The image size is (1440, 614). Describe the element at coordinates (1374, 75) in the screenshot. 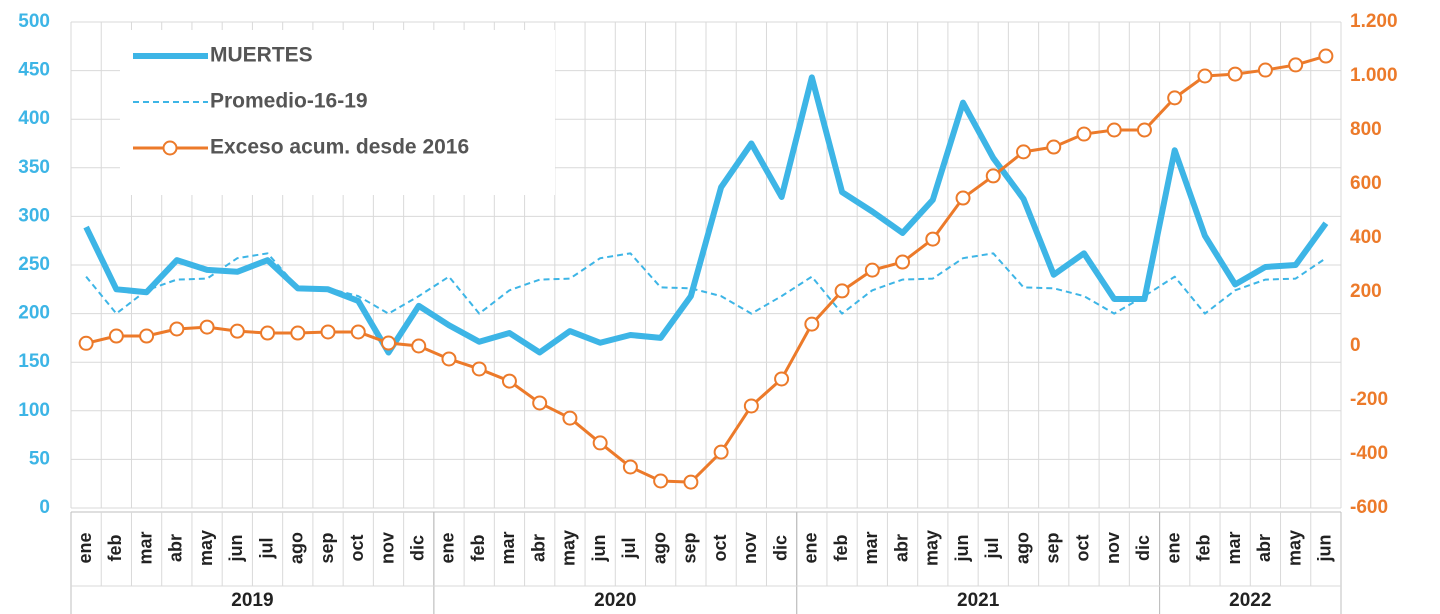

I see `y2-tick-label: 1.000` at that location.